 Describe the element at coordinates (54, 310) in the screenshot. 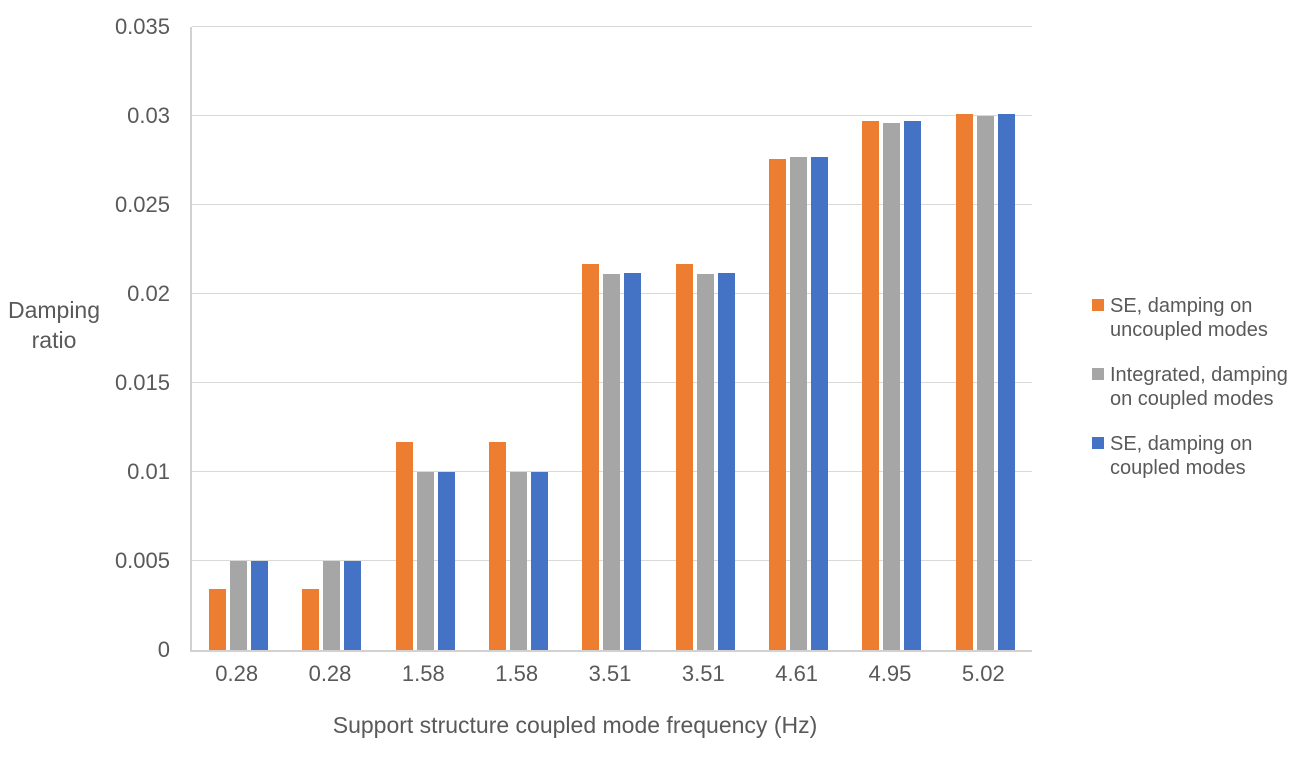

I see `y-axis-title-line1: Damping` at that location.